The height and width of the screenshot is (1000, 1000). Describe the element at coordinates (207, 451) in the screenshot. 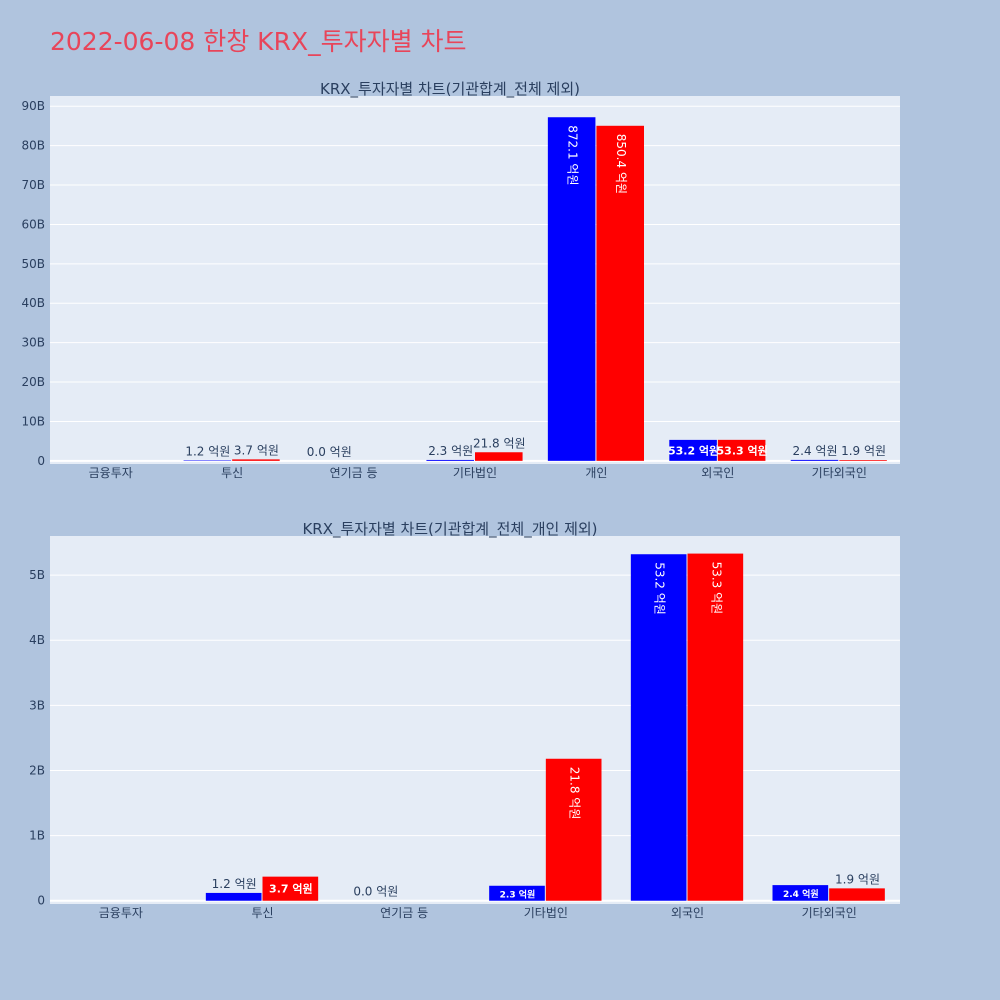

I see `chart-1-bar-label: 1.2 억원` at that location.